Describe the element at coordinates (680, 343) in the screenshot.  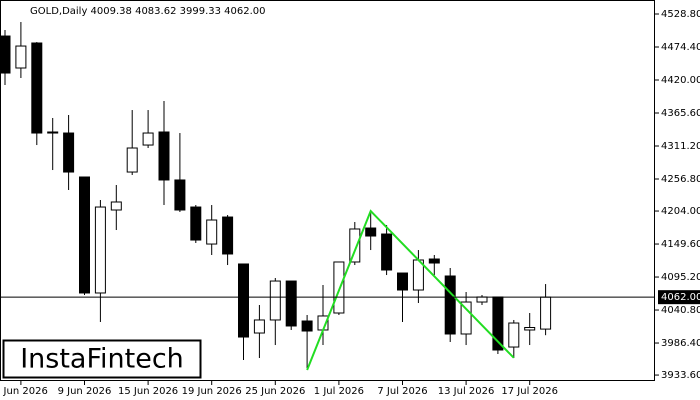
I see `y-tick-label: 3986.40` at that location.